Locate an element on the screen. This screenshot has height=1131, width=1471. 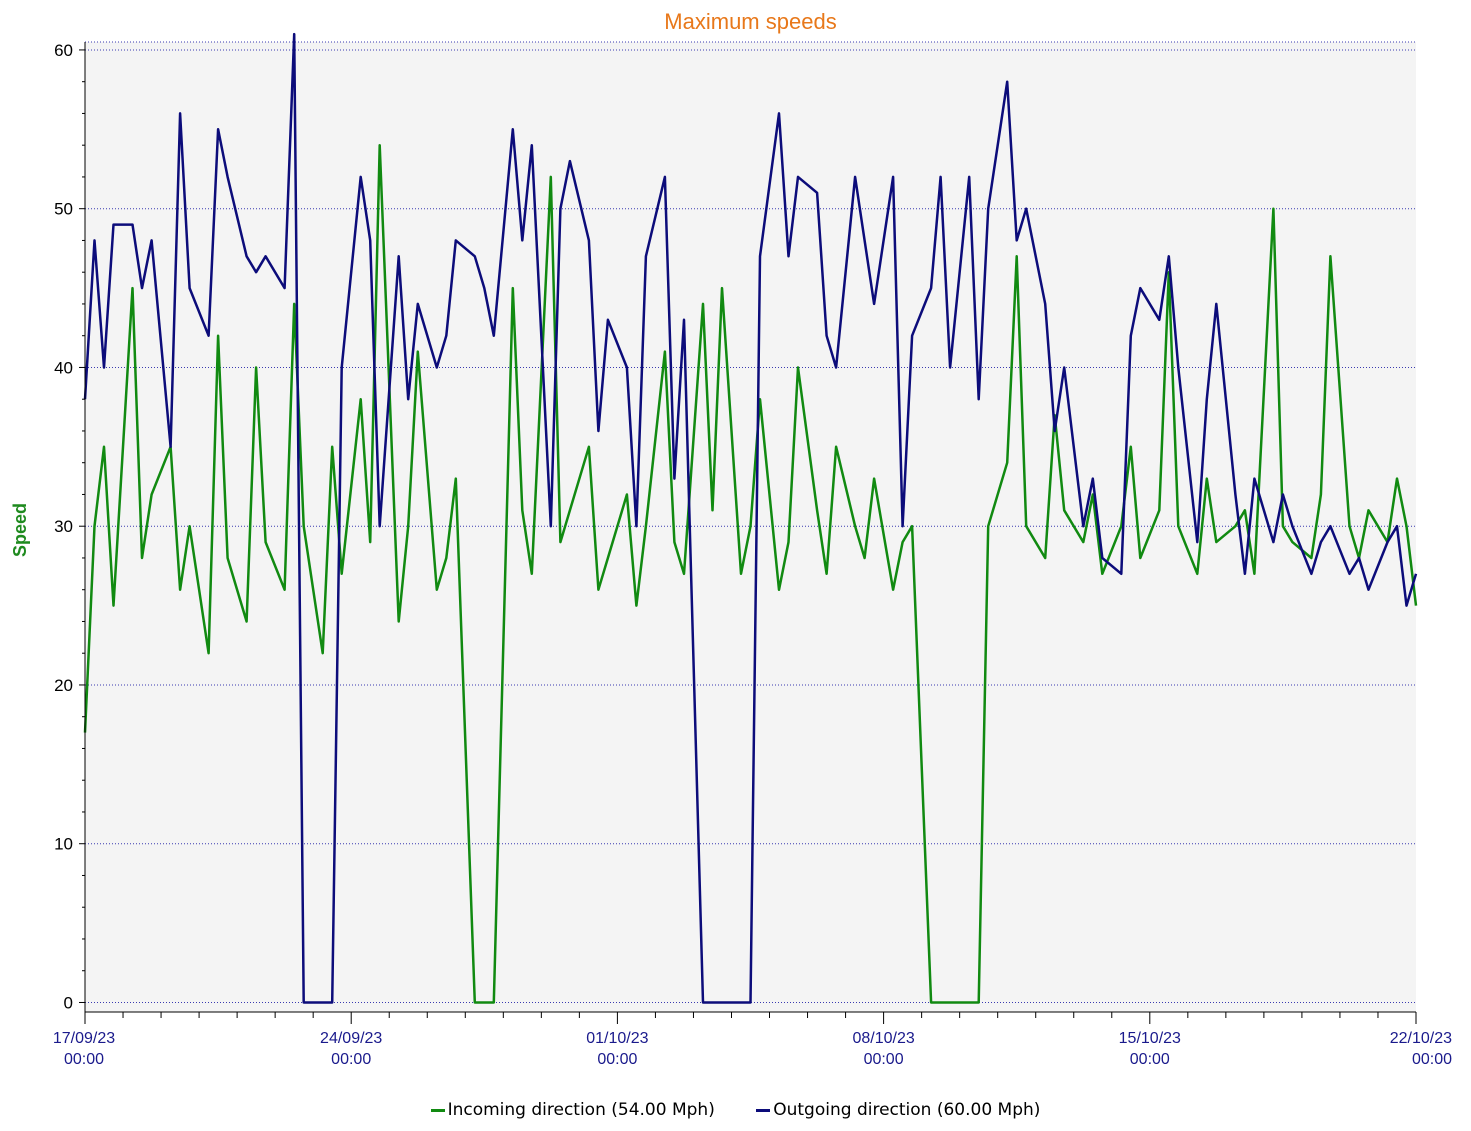
ytick-label-50: 50 is located at coordinates (63, 209).